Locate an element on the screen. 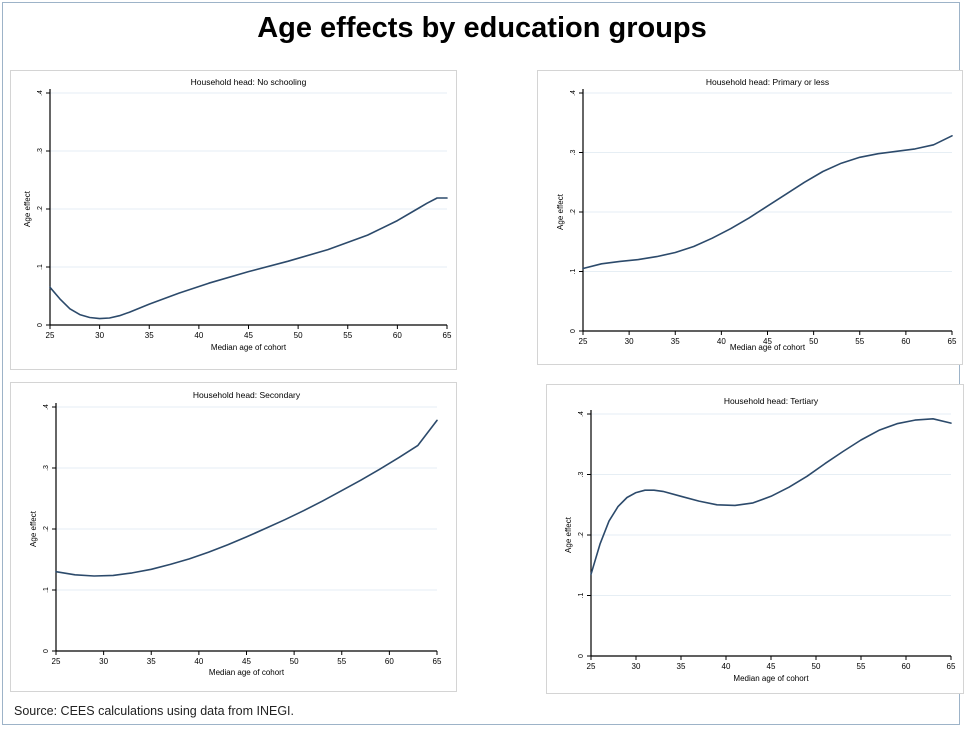 The image size is (964, 729). page-title: Age effects by education groups is located at coordinates (482, 28).